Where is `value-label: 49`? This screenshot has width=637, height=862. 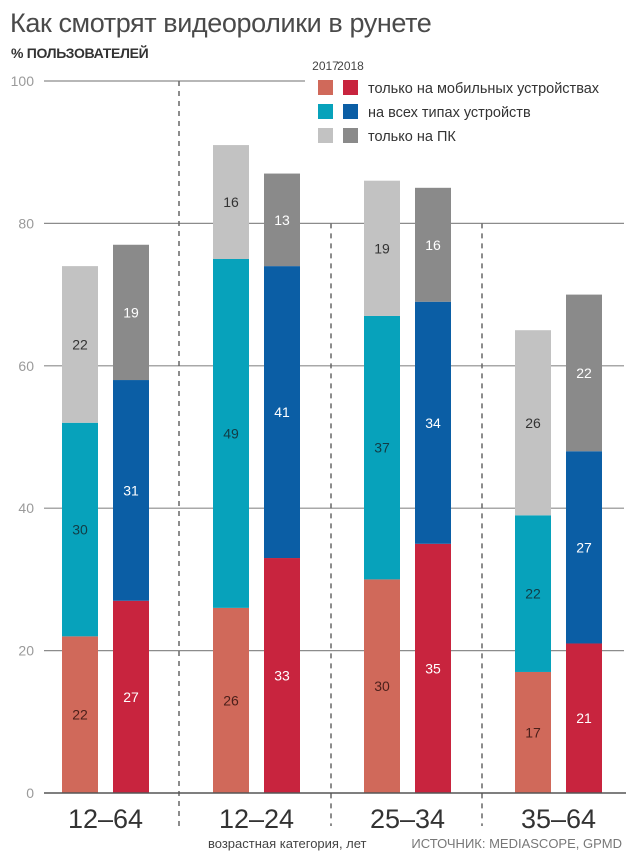 value-label: 49 is located at coordinates (231, 433).